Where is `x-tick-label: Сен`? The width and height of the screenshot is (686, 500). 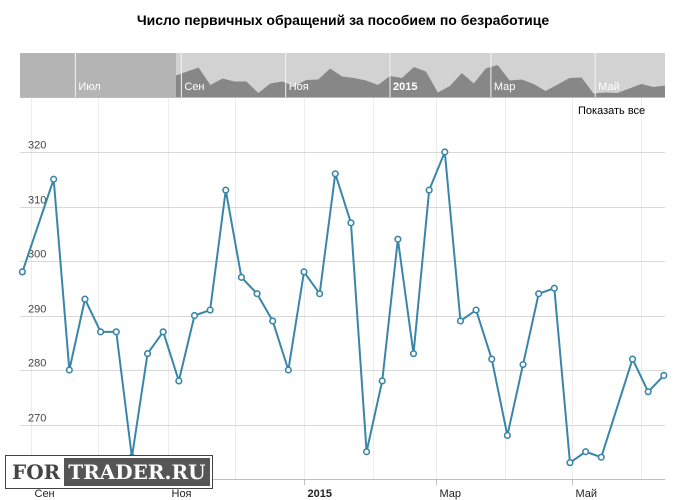
x-tick-label: Сен is located at coordinates (45, 494).